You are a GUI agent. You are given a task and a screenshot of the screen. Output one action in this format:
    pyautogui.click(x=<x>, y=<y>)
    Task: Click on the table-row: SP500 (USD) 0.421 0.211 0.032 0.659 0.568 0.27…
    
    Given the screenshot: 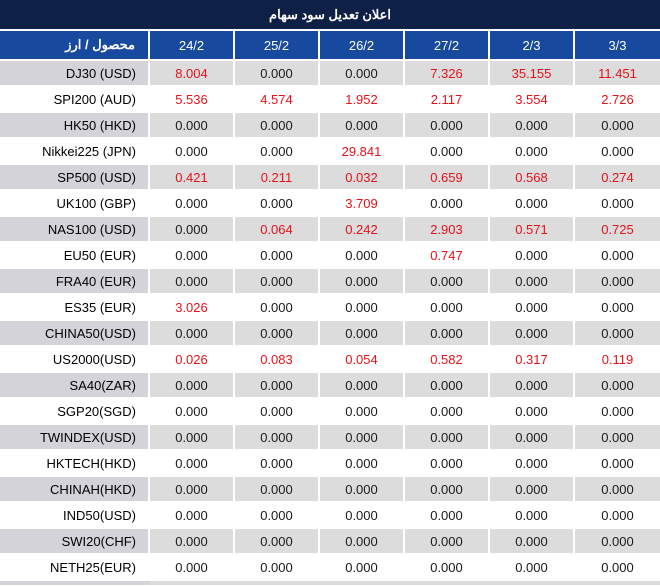 What is the action you would take?
    pyautogui.click(x=330, y=178)
    